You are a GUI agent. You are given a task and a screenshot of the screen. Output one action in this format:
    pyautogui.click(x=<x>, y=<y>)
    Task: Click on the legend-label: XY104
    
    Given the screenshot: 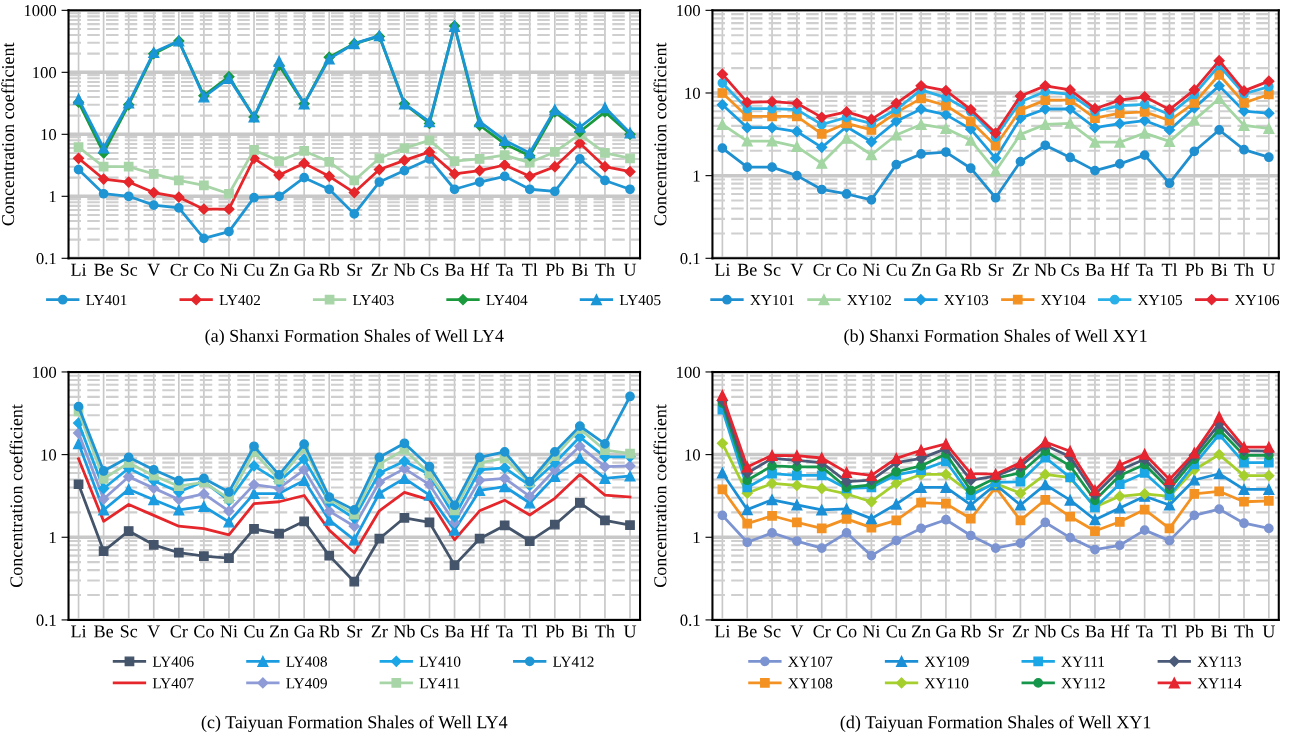 What is the action you would take?
    pyautogui.click(x=1063, y=300)
    